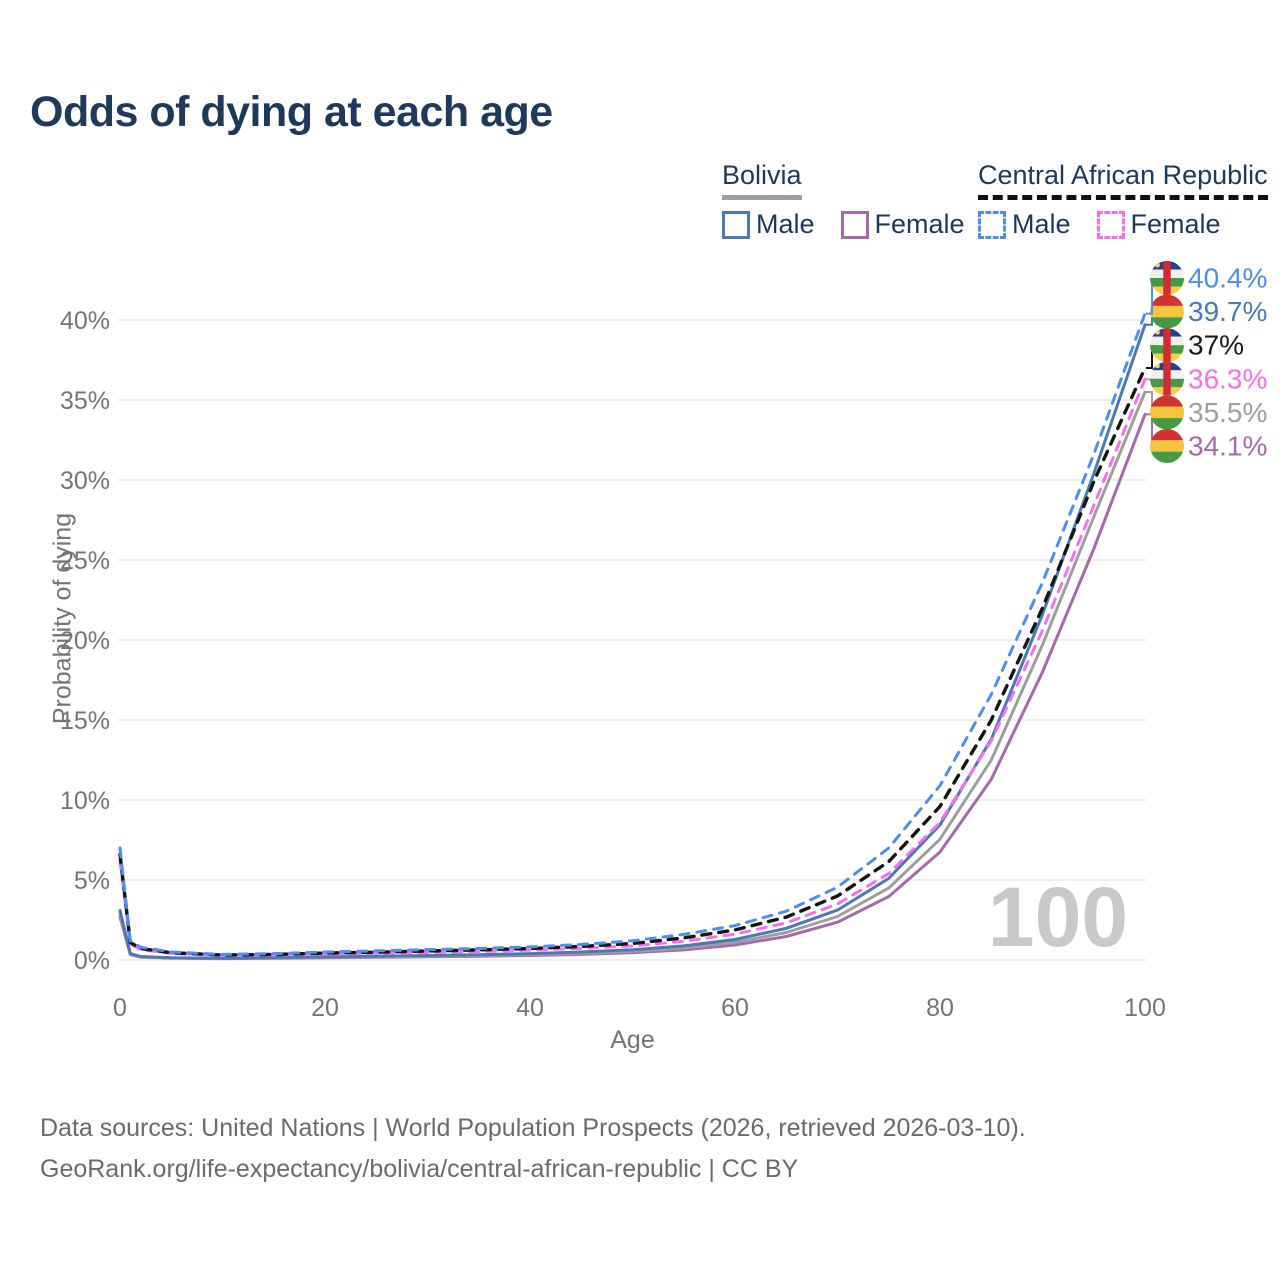 This screenshot has width=1280, height=1280. What do you see at coordinates (85, 401) in the screenshot?
I see `y-tick-label: 35%` at bounding box center [85, 401].